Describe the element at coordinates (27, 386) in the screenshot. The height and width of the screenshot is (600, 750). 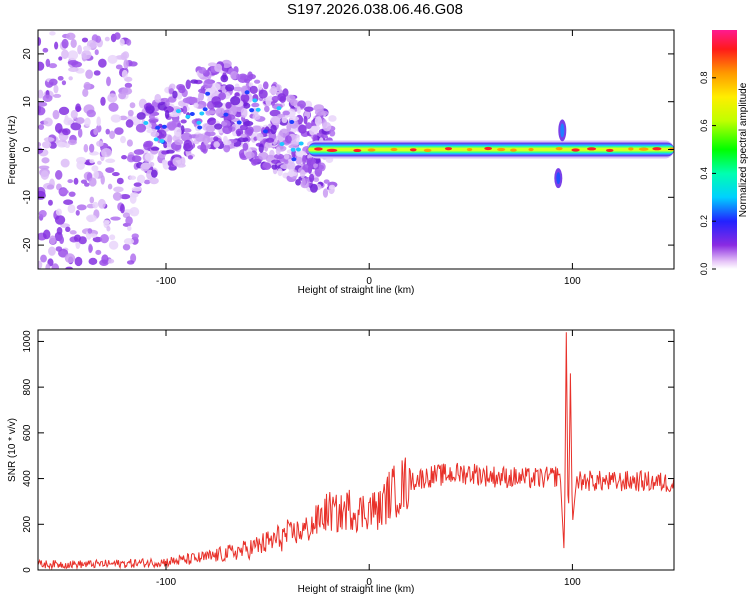
I see `y-tick-label: 800` at that location.